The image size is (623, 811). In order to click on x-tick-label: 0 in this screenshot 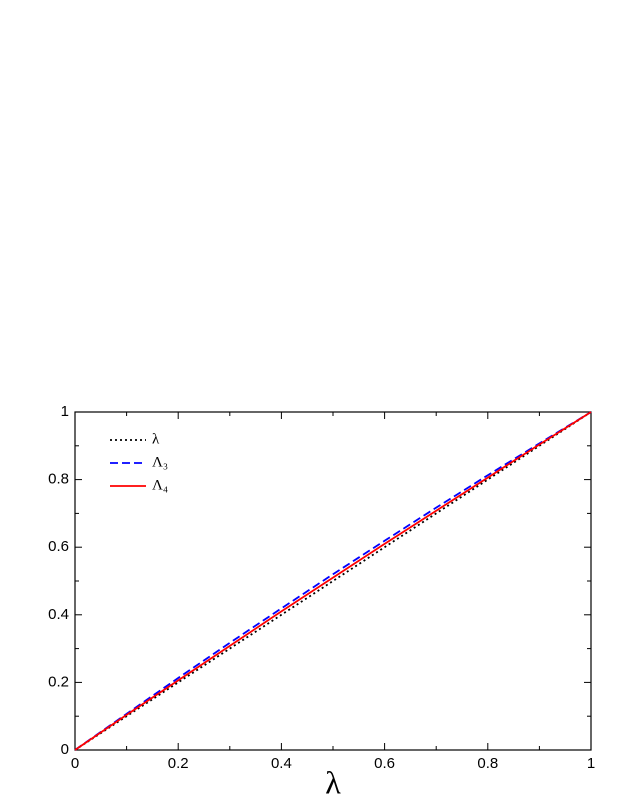, I will do `click(75, 763)`.